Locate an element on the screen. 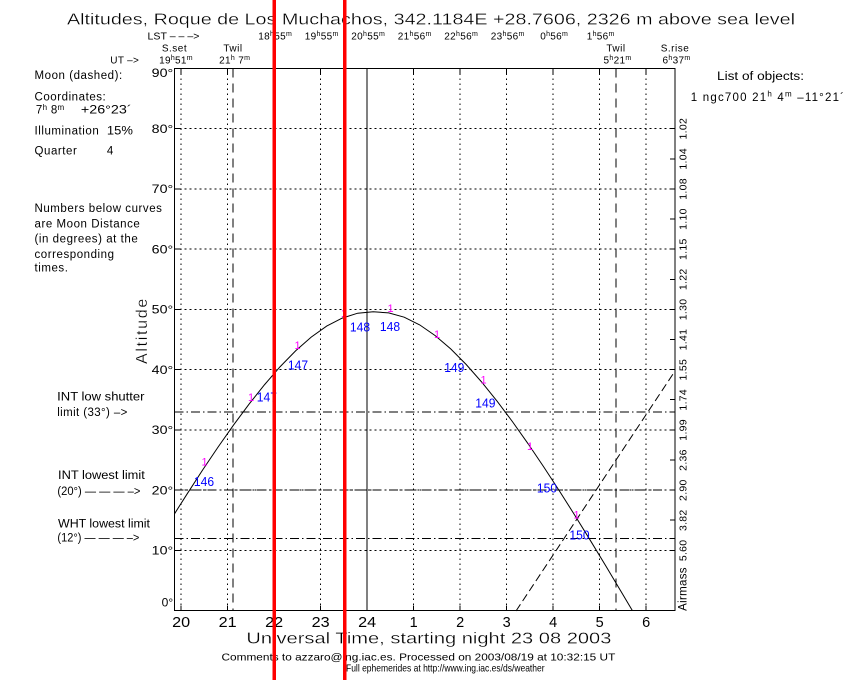 This screenshot has width=850, height=680. svg-text: 5.60 is located at coordinates (684, 551).